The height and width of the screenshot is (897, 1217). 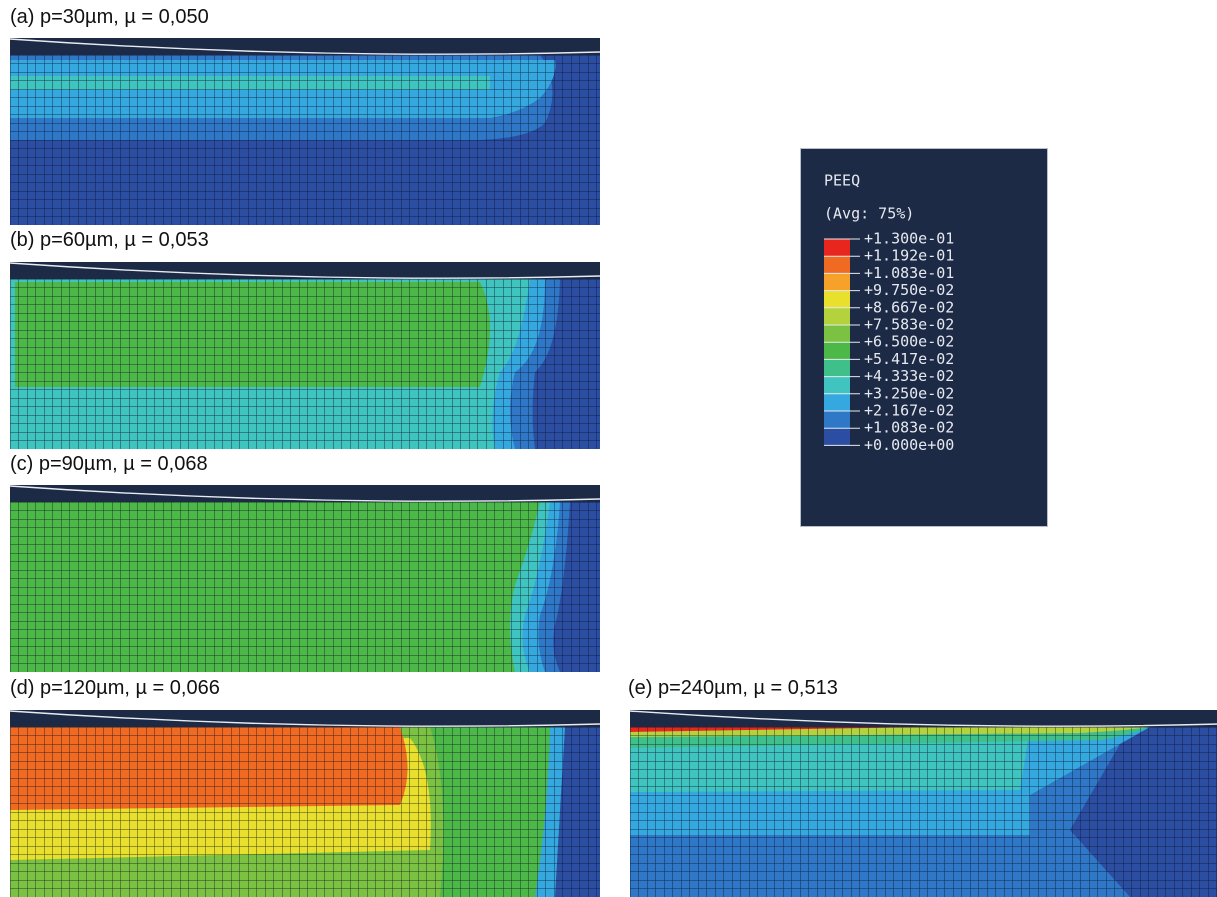 I want to click on legend-label: +1.192e-01, so click(x=909, y=256).